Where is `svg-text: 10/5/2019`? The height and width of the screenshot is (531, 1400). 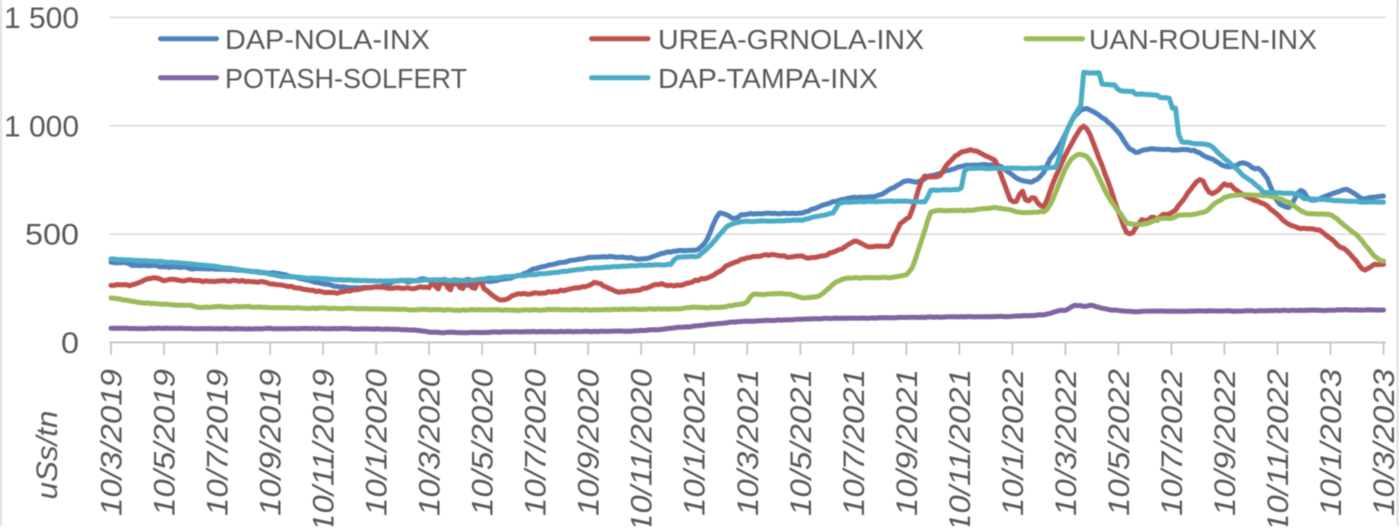 svg-text: 10/5/2019 is located at coordinates (165, 442).